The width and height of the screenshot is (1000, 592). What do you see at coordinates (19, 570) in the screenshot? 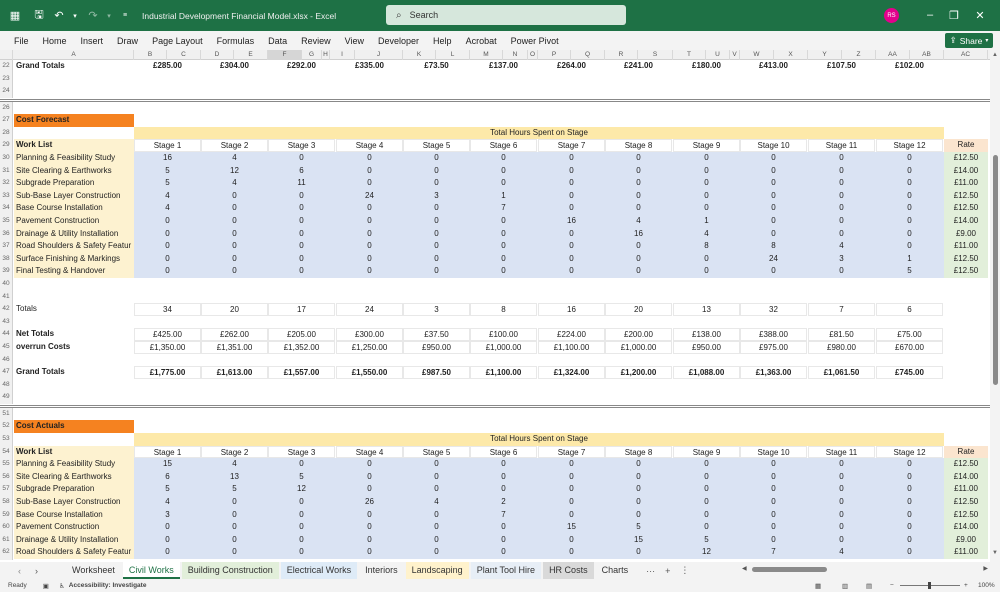
I see `prev-sheet-icon: ‹` at bounding box center [19, 570].